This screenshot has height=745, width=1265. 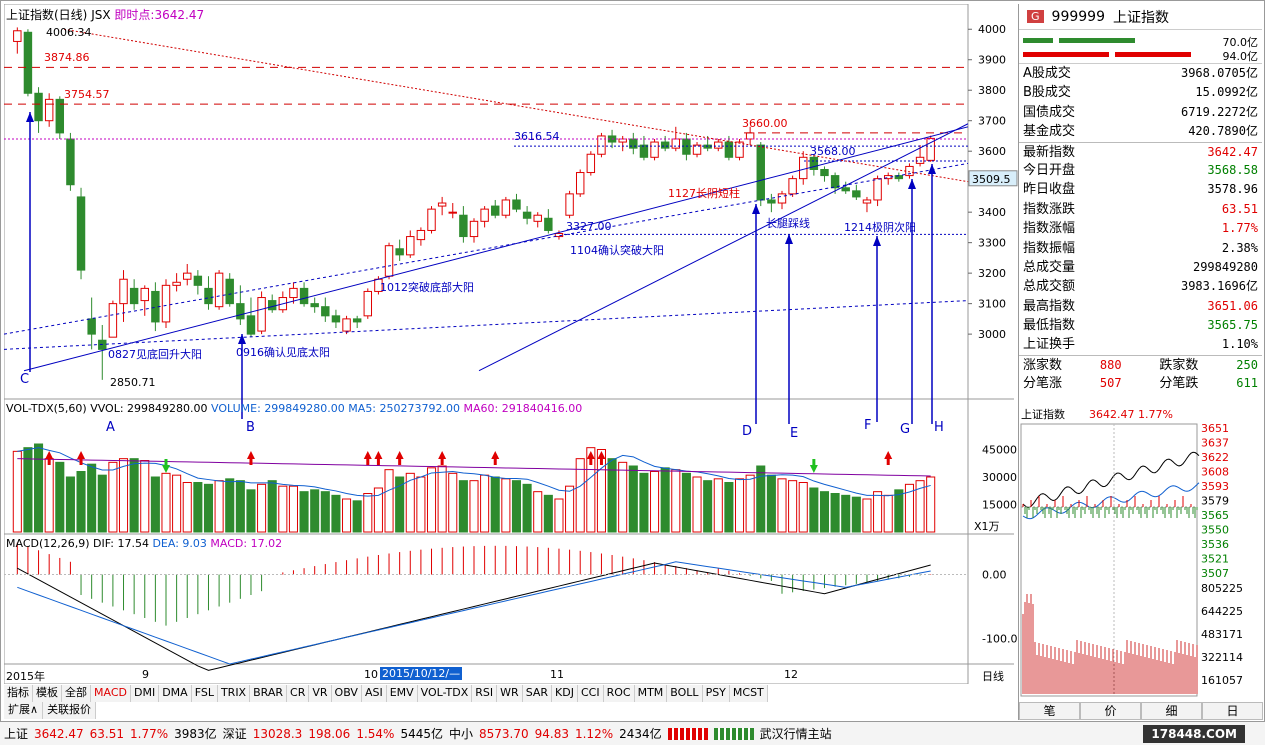 I want to click on price-tick-label: 3400, so click(x=992, y=212).